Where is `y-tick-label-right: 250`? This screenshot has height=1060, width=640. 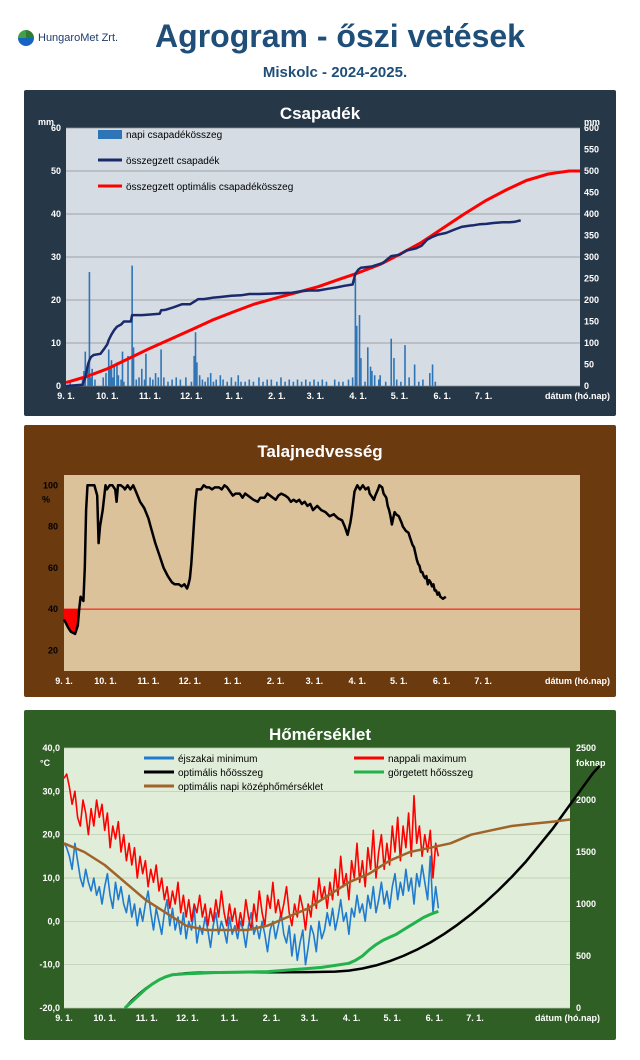
y-tick-label-right: 250 is located at coordinates (591, 279).